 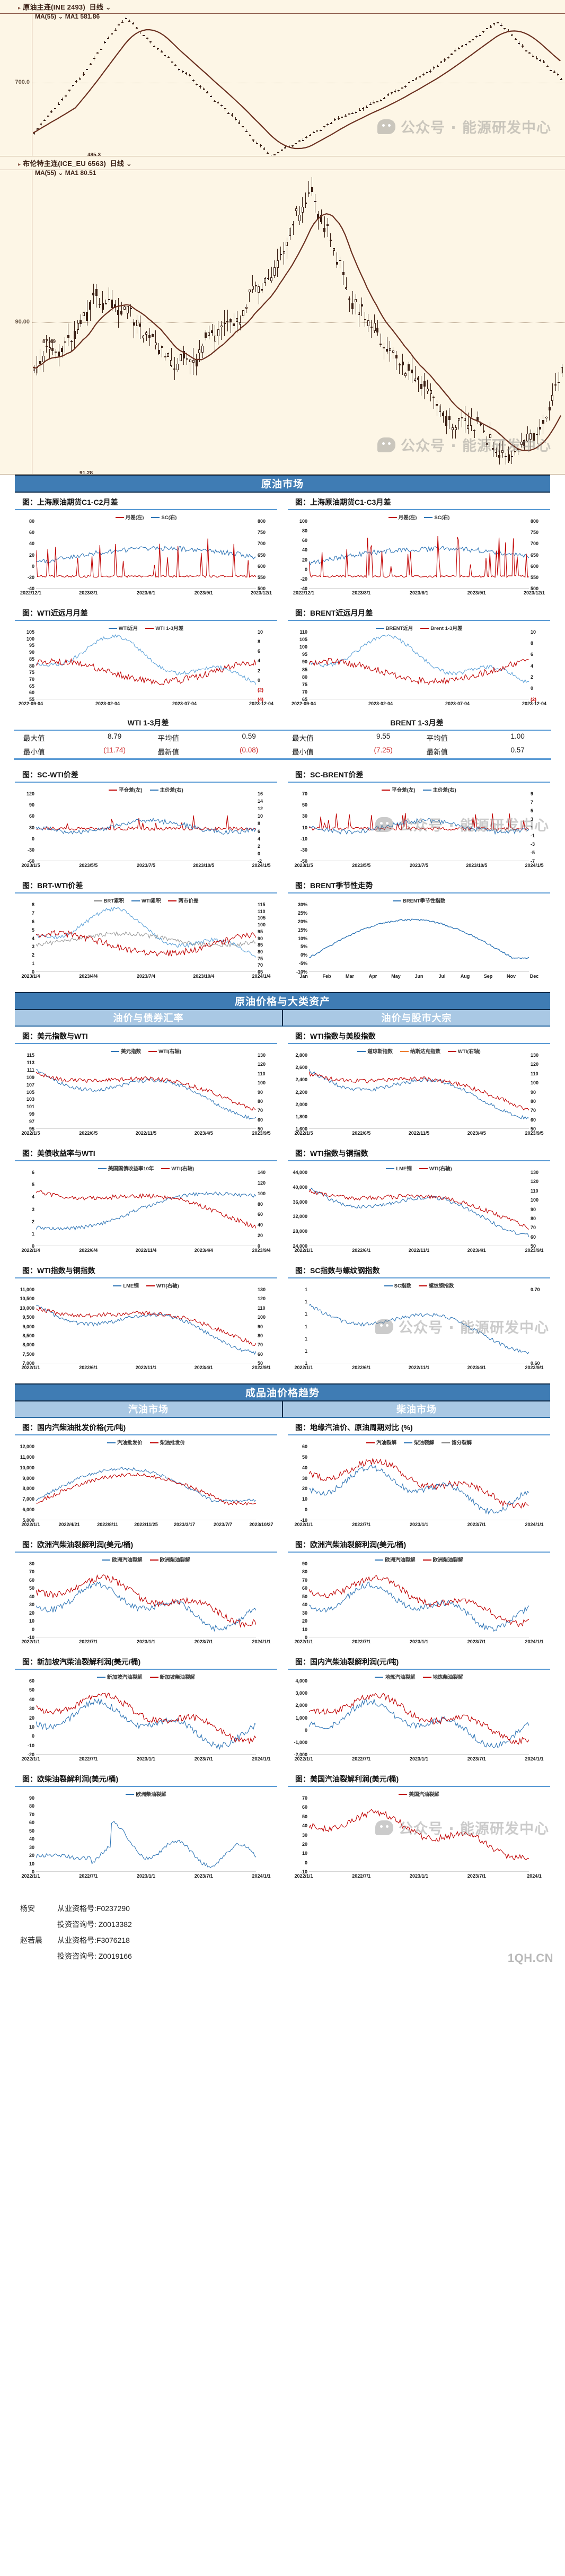 What do you see at coordinates (298, 85) in the screenshot?
I see `candlestick-series-crude` at bounding box center [298, 85].